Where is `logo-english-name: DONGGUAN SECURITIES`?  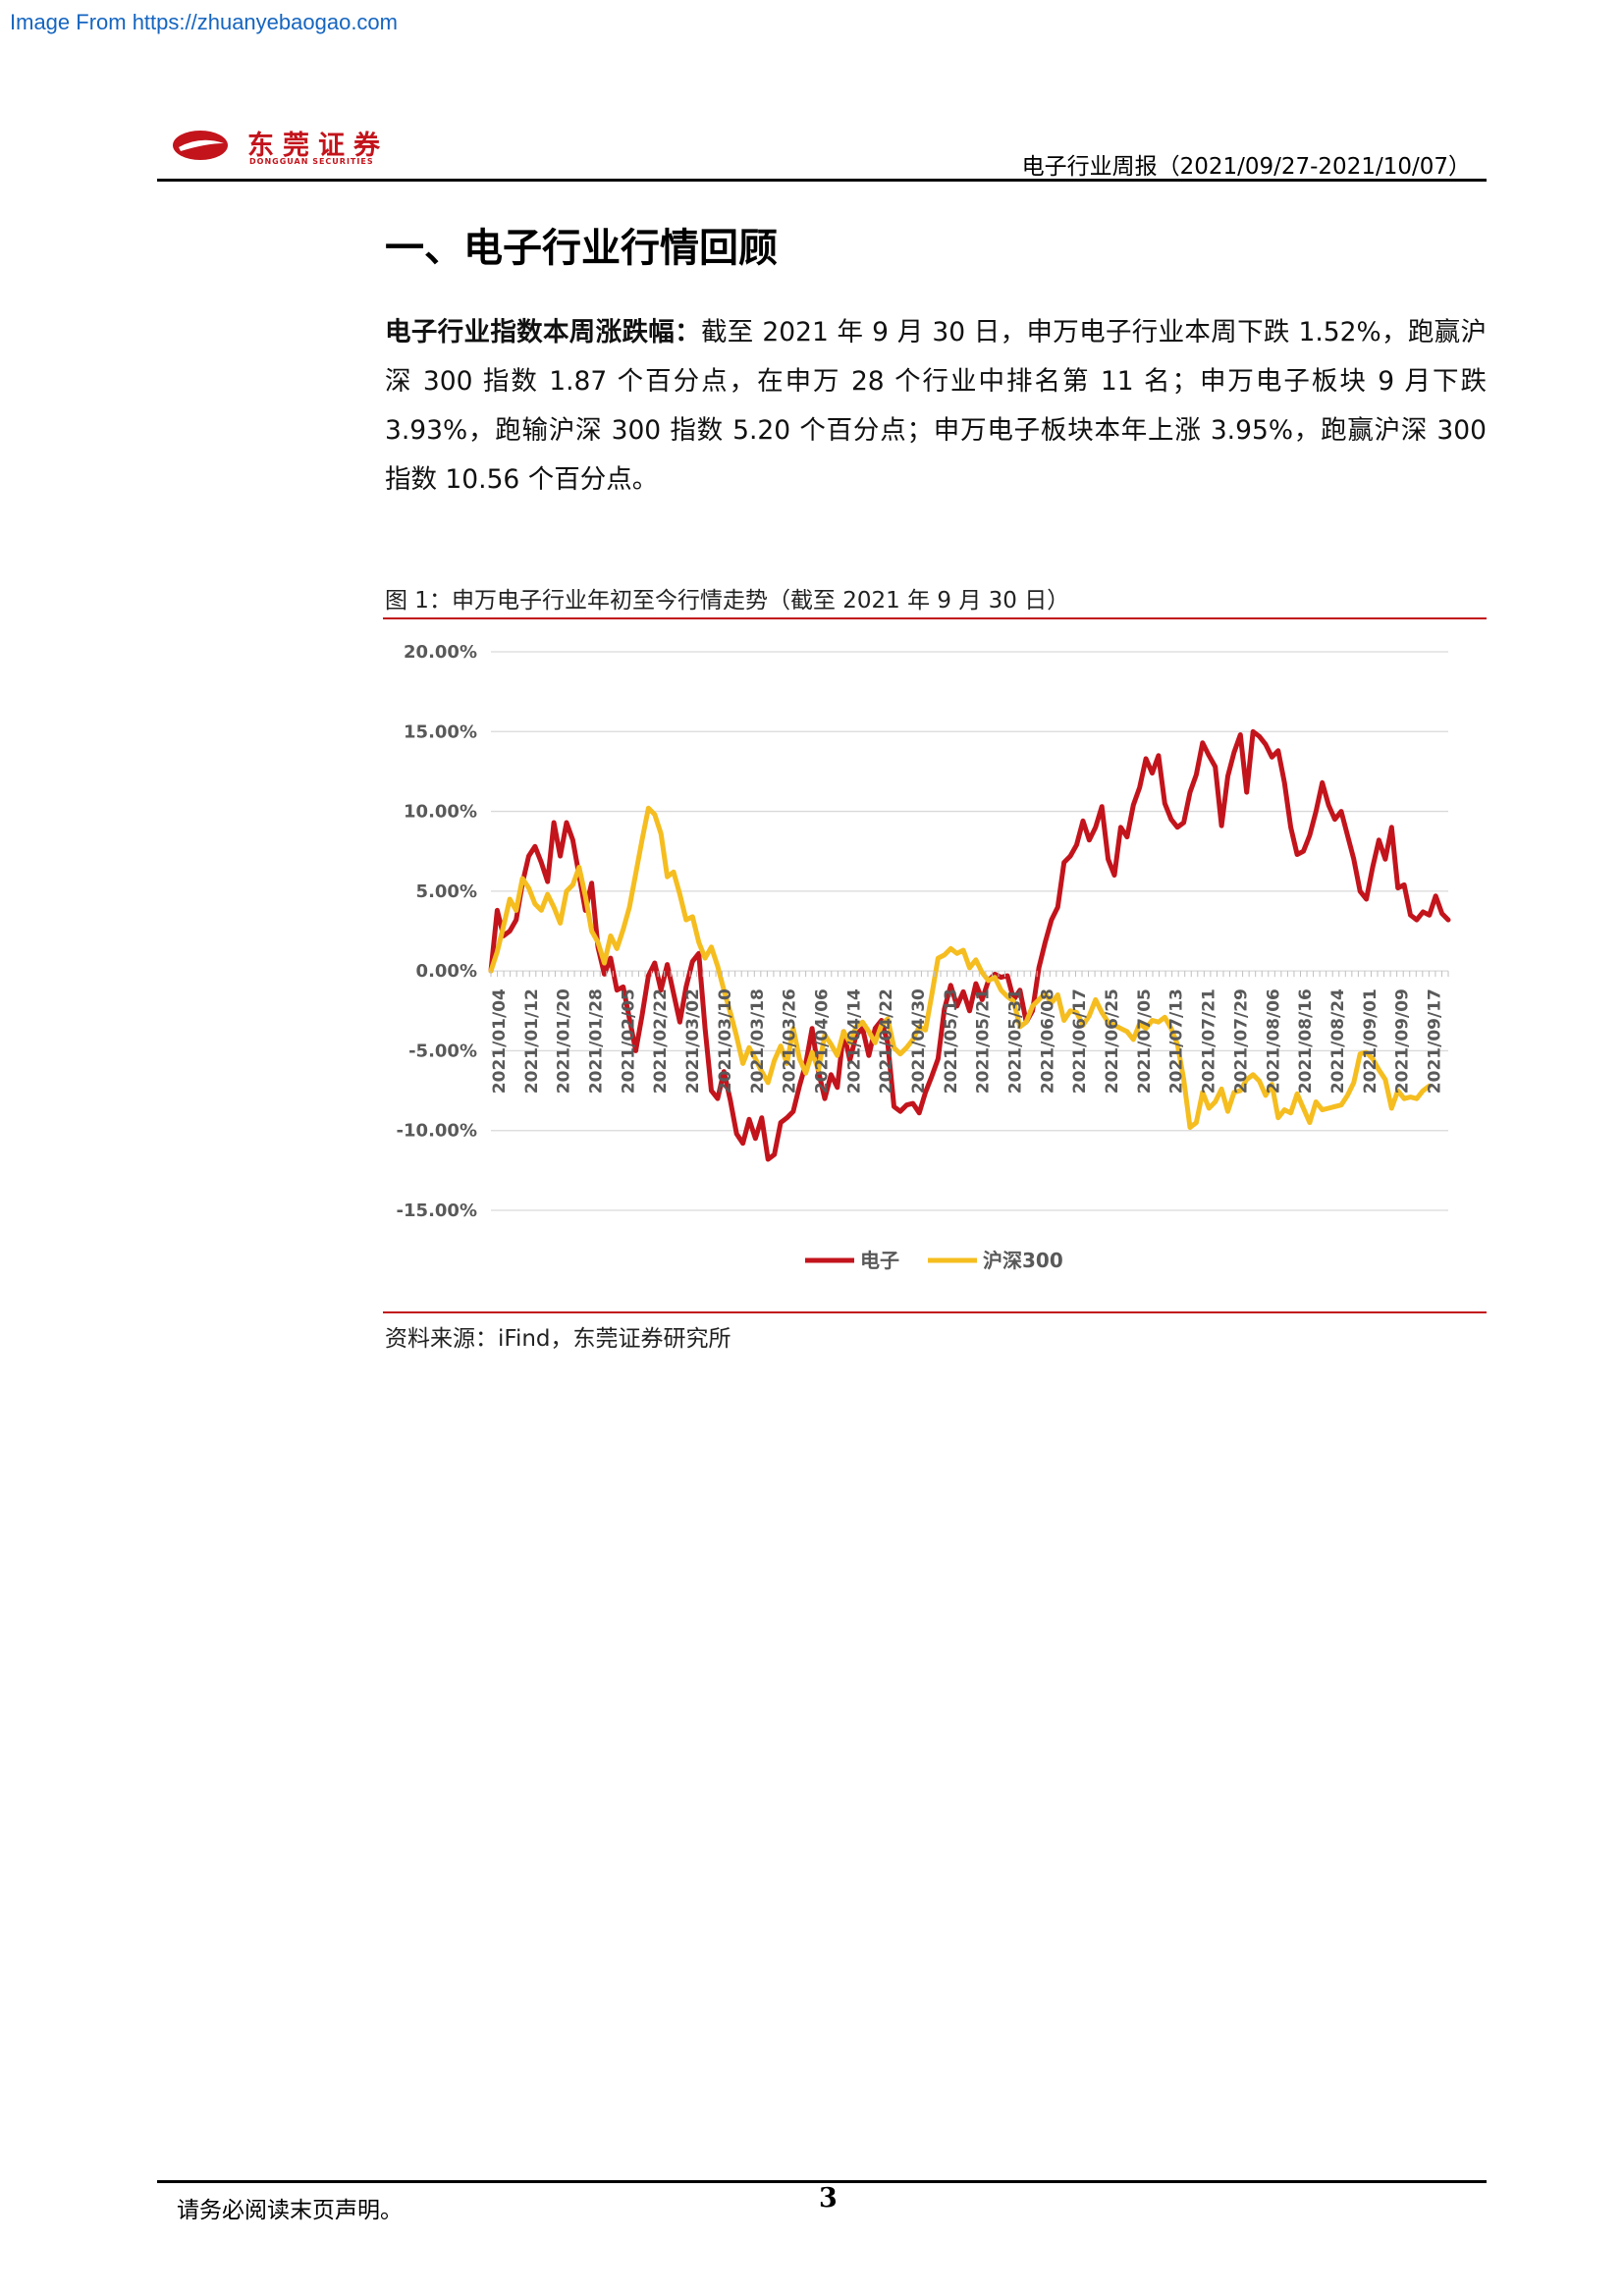
logo-english-name: DONGGUAN SECURITIES is located at coordinates (311, 161).